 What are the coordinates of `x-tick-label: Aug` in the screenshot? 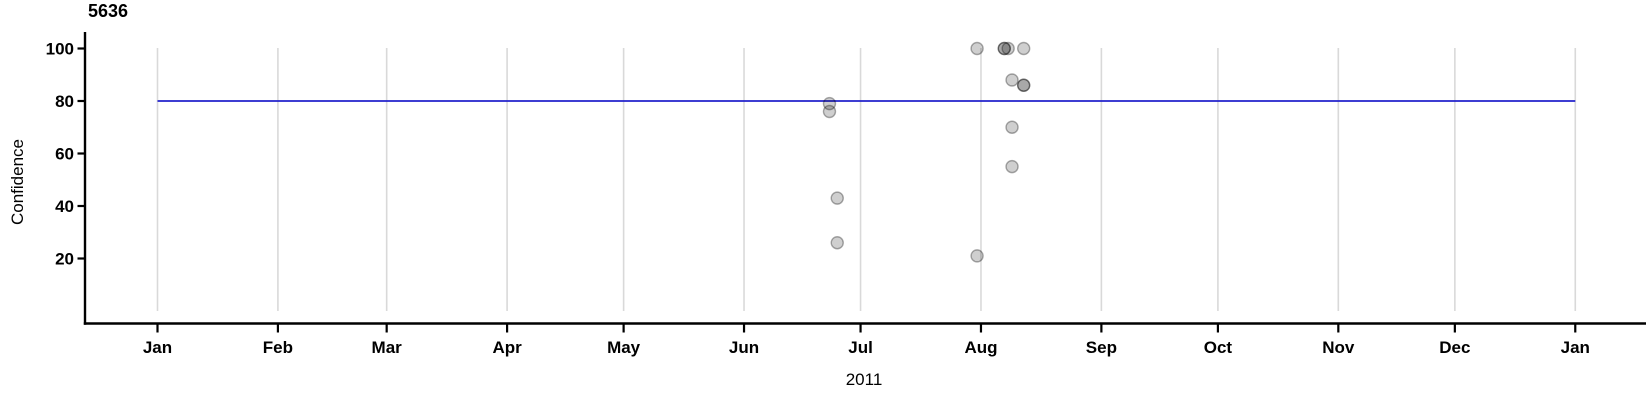 It's located at (980, 347).